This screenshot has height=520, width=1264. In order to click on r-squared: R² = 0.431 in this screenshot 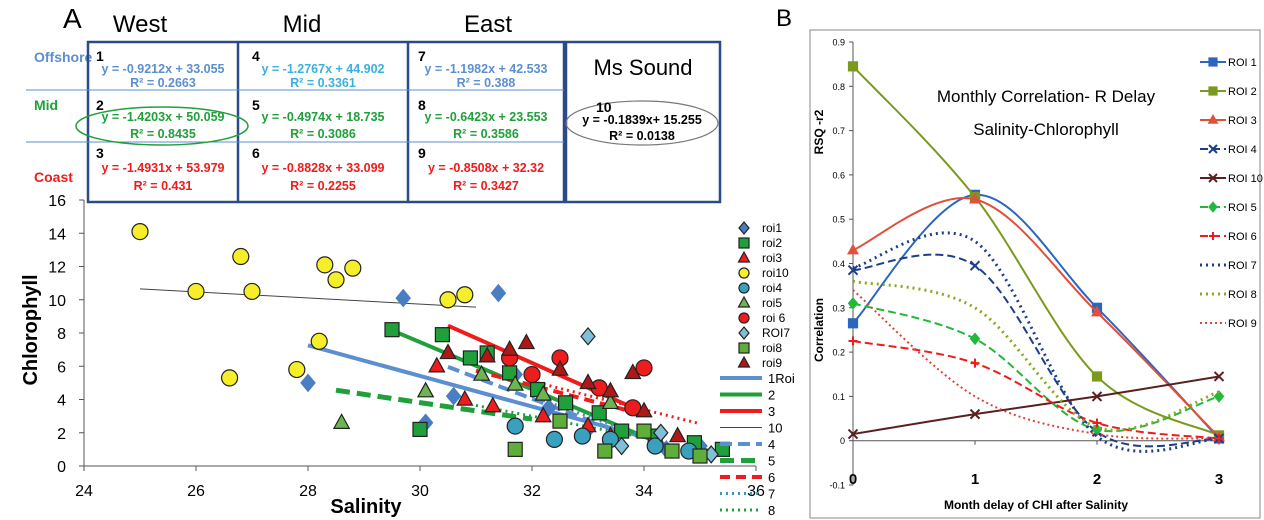, I will do `click(163, 186)`.